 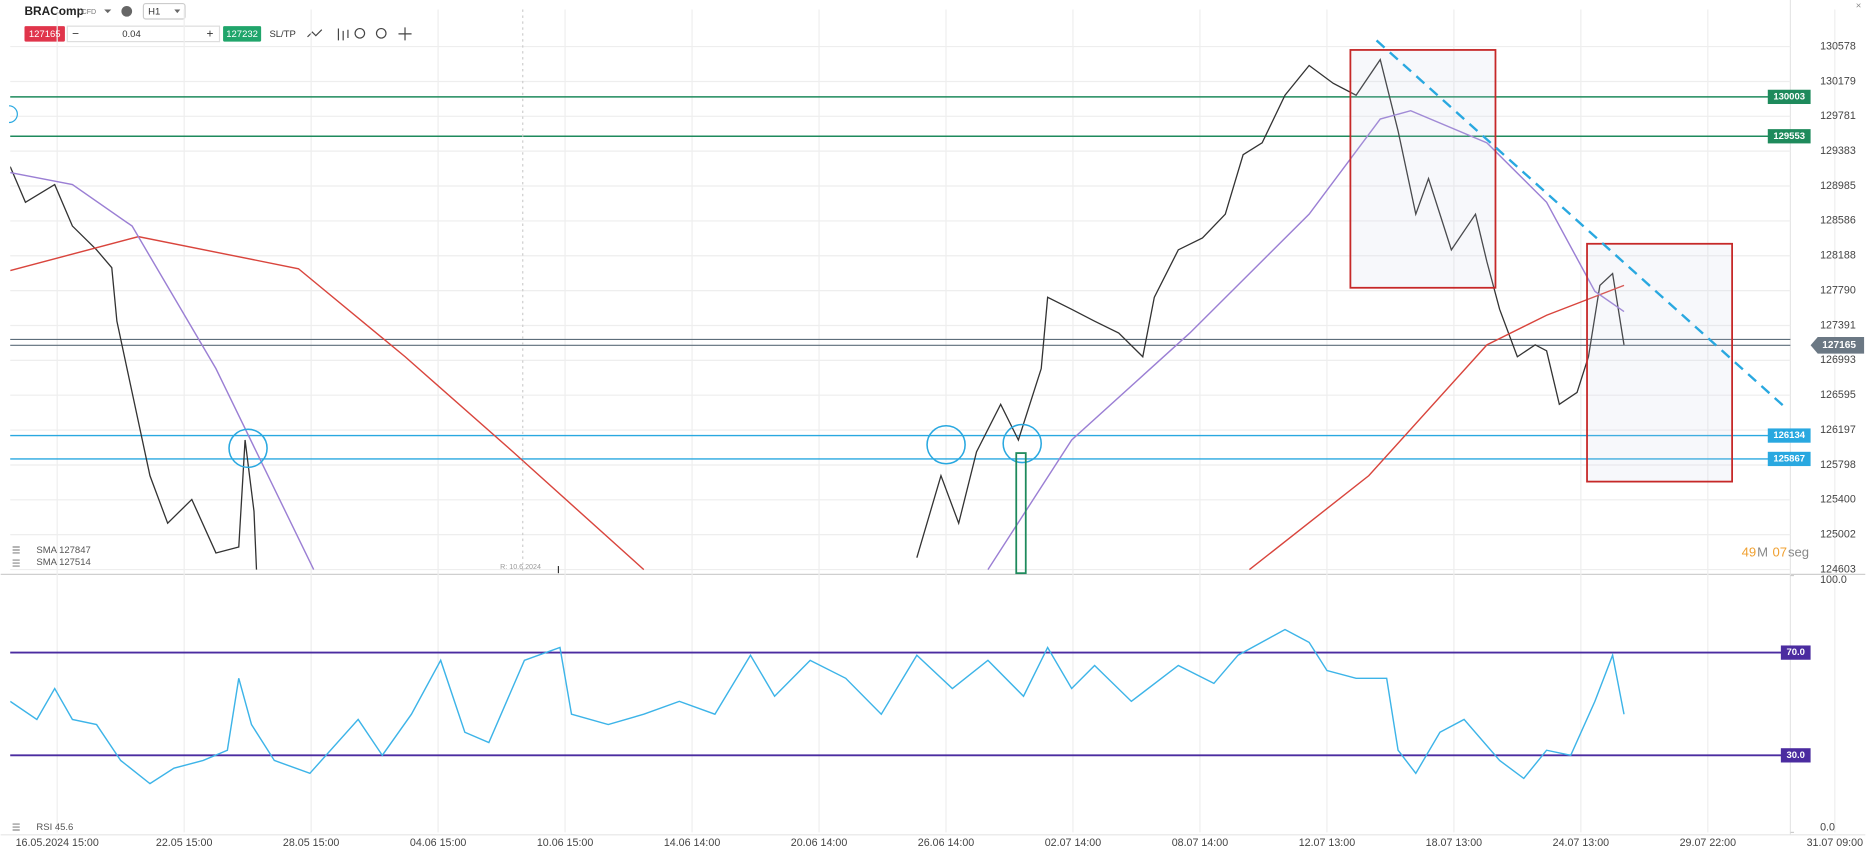 I want to click on x-tick-label: 20.06 14:00, so click(x=819, y=843).